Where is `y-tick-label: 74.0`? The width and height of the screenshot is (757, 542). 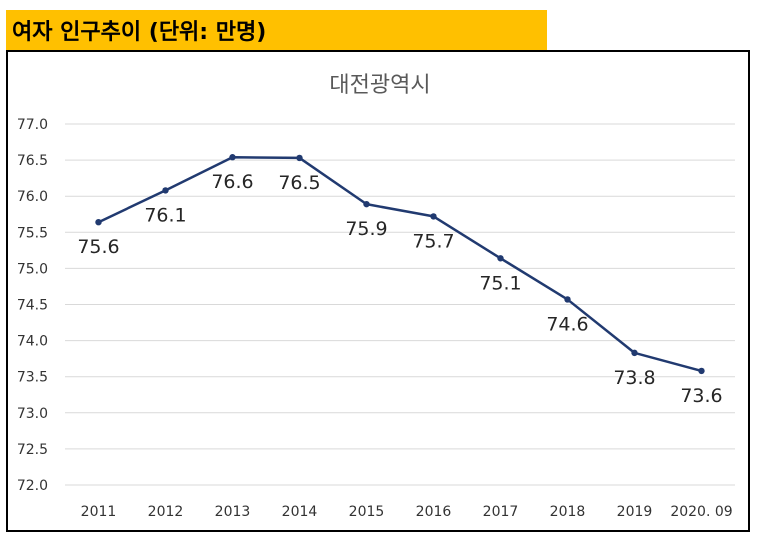 y-tick-label: 74.0 is located at coordinates (32, 342).